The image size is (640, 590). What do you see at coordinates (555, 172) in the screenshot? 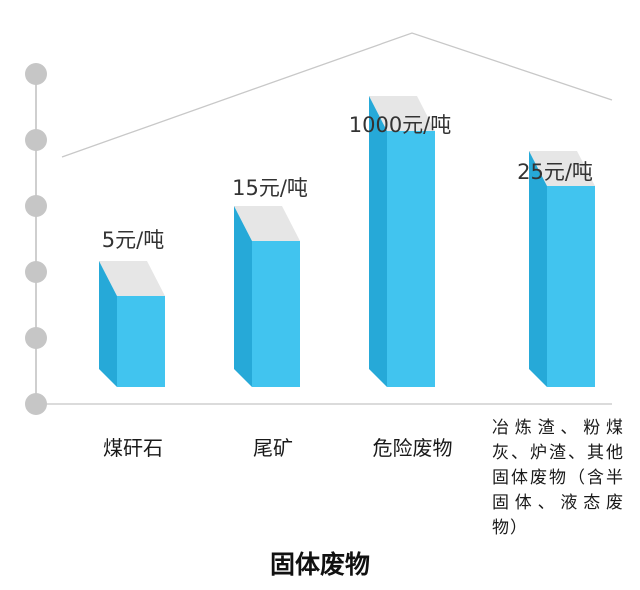
I see `data-label: 25元/吨` at bounding box center [555, 172].